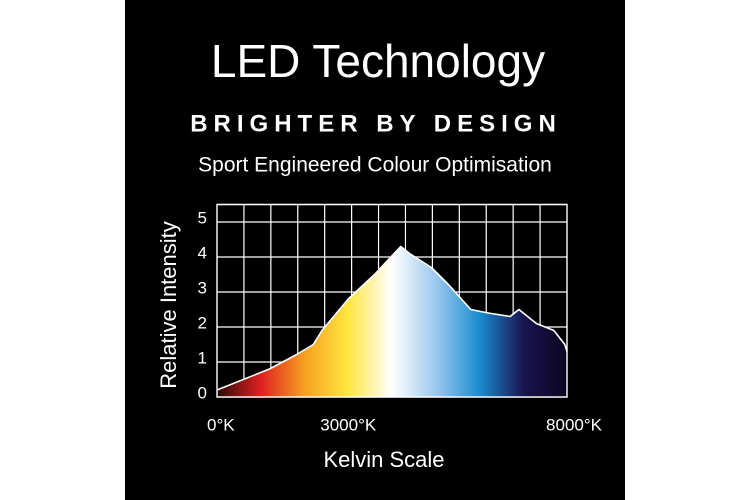 Image resolution: width=750 pixels, height=500 pixels. Describe the element at coordinates (348, 424) in the screenshot. I see `x-tick-label: 3000°K` at that location.